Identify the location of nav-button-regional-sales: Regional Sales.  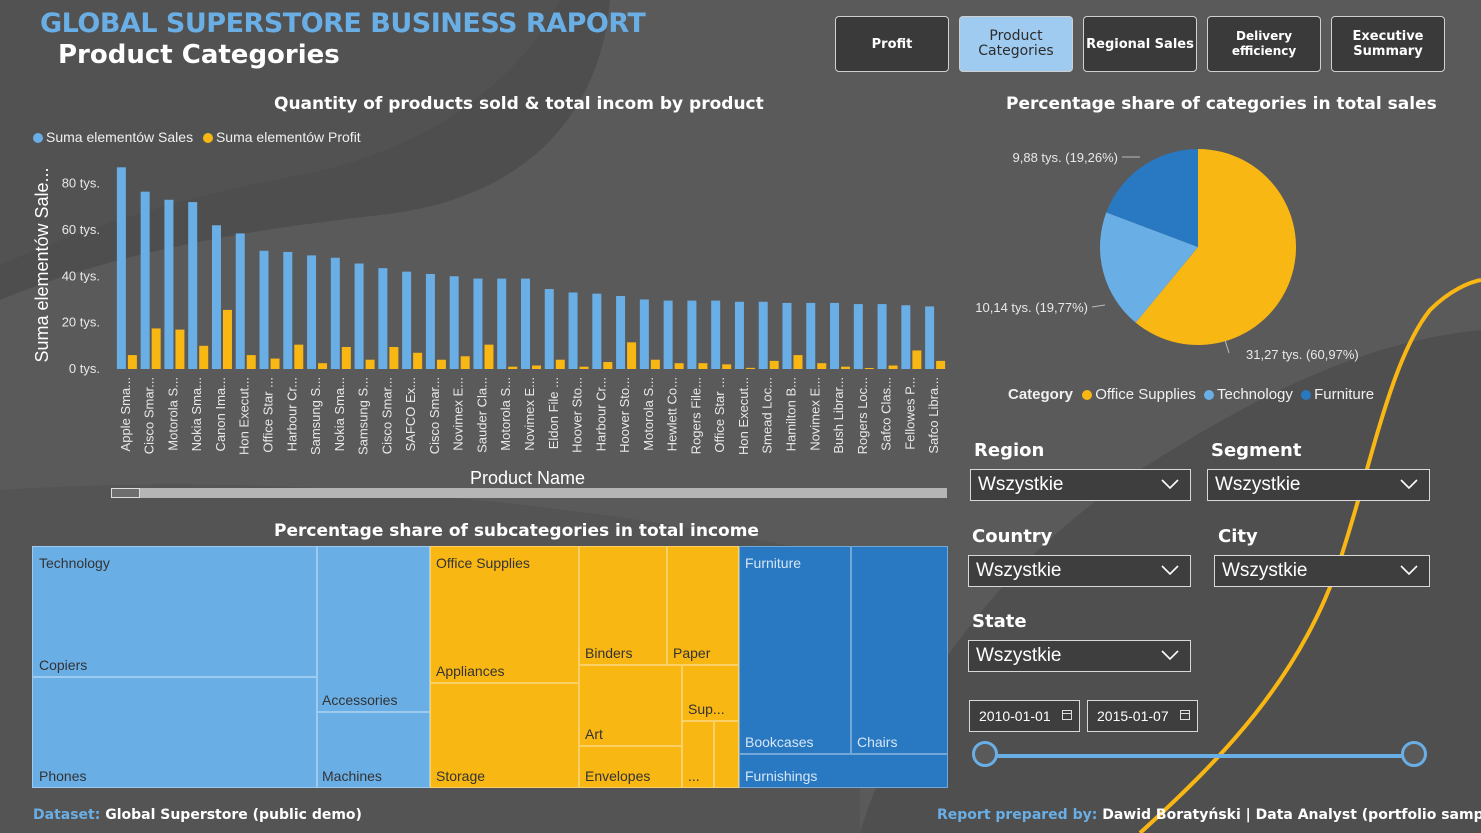
(1140, 44).